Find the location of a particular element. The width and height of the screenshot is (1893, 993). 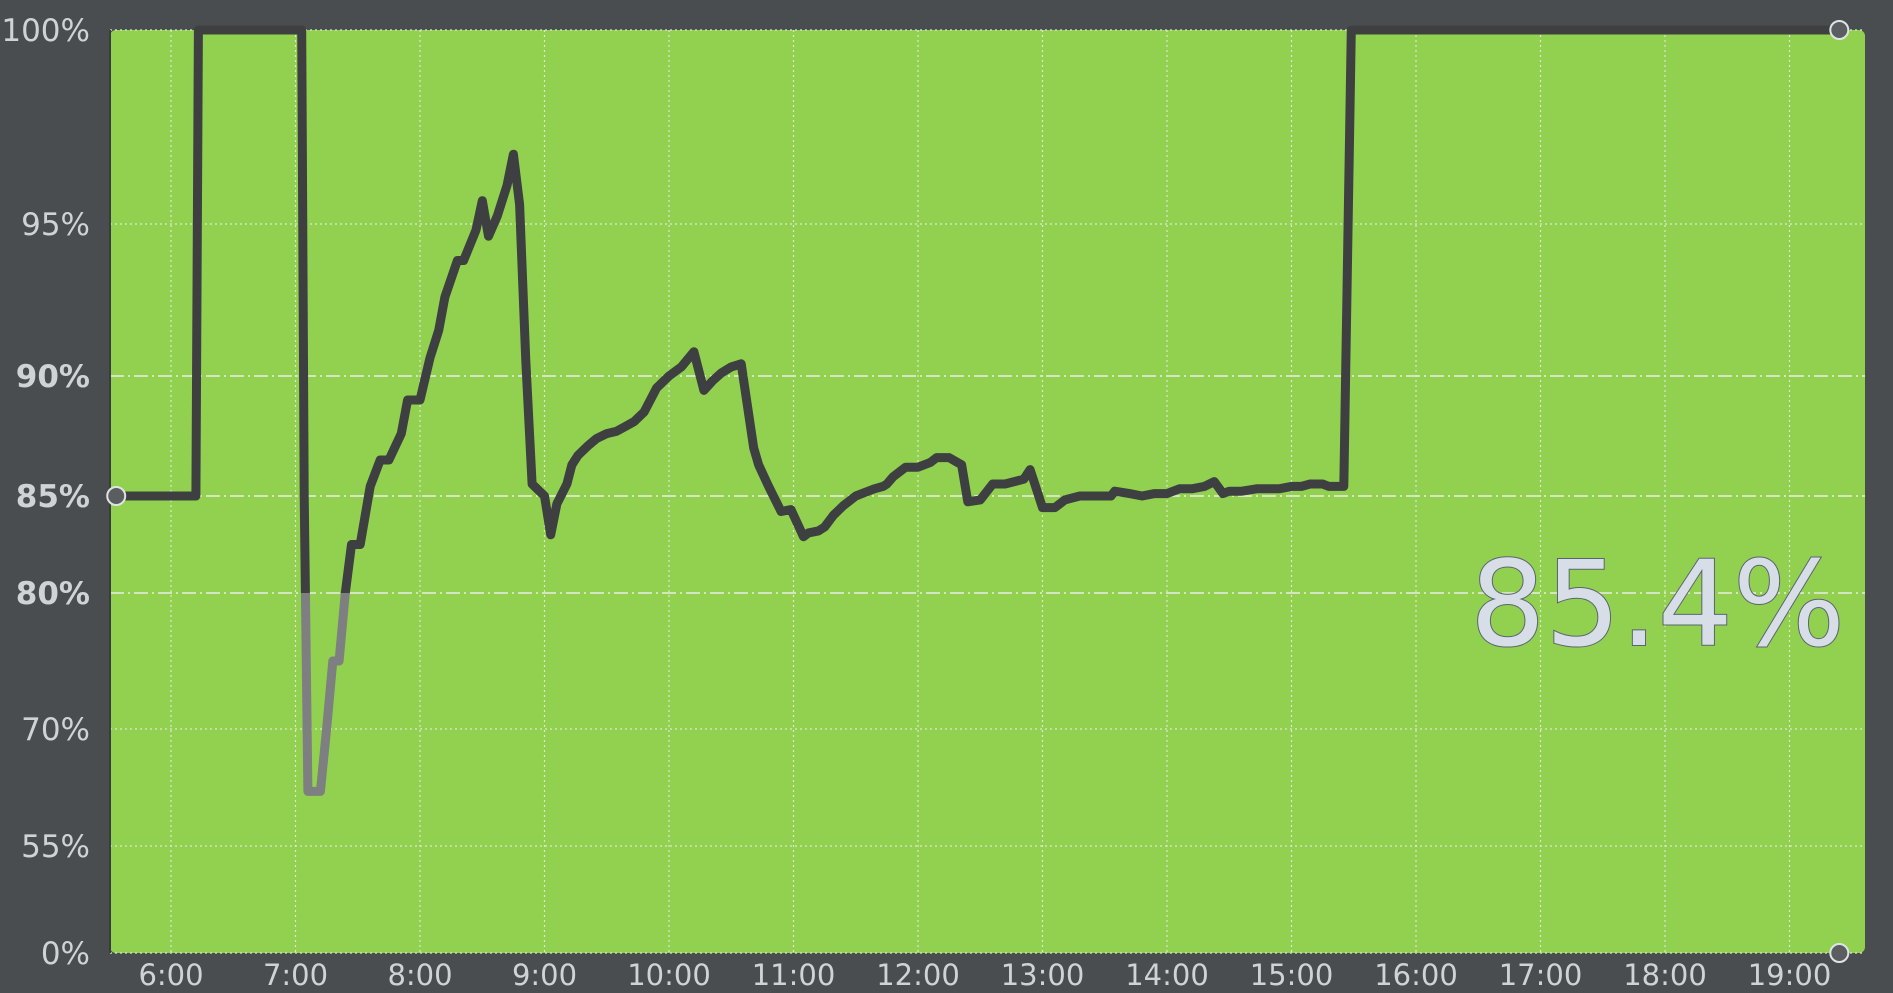

y-tick-label: 55% is located at coordinates (55, 847).